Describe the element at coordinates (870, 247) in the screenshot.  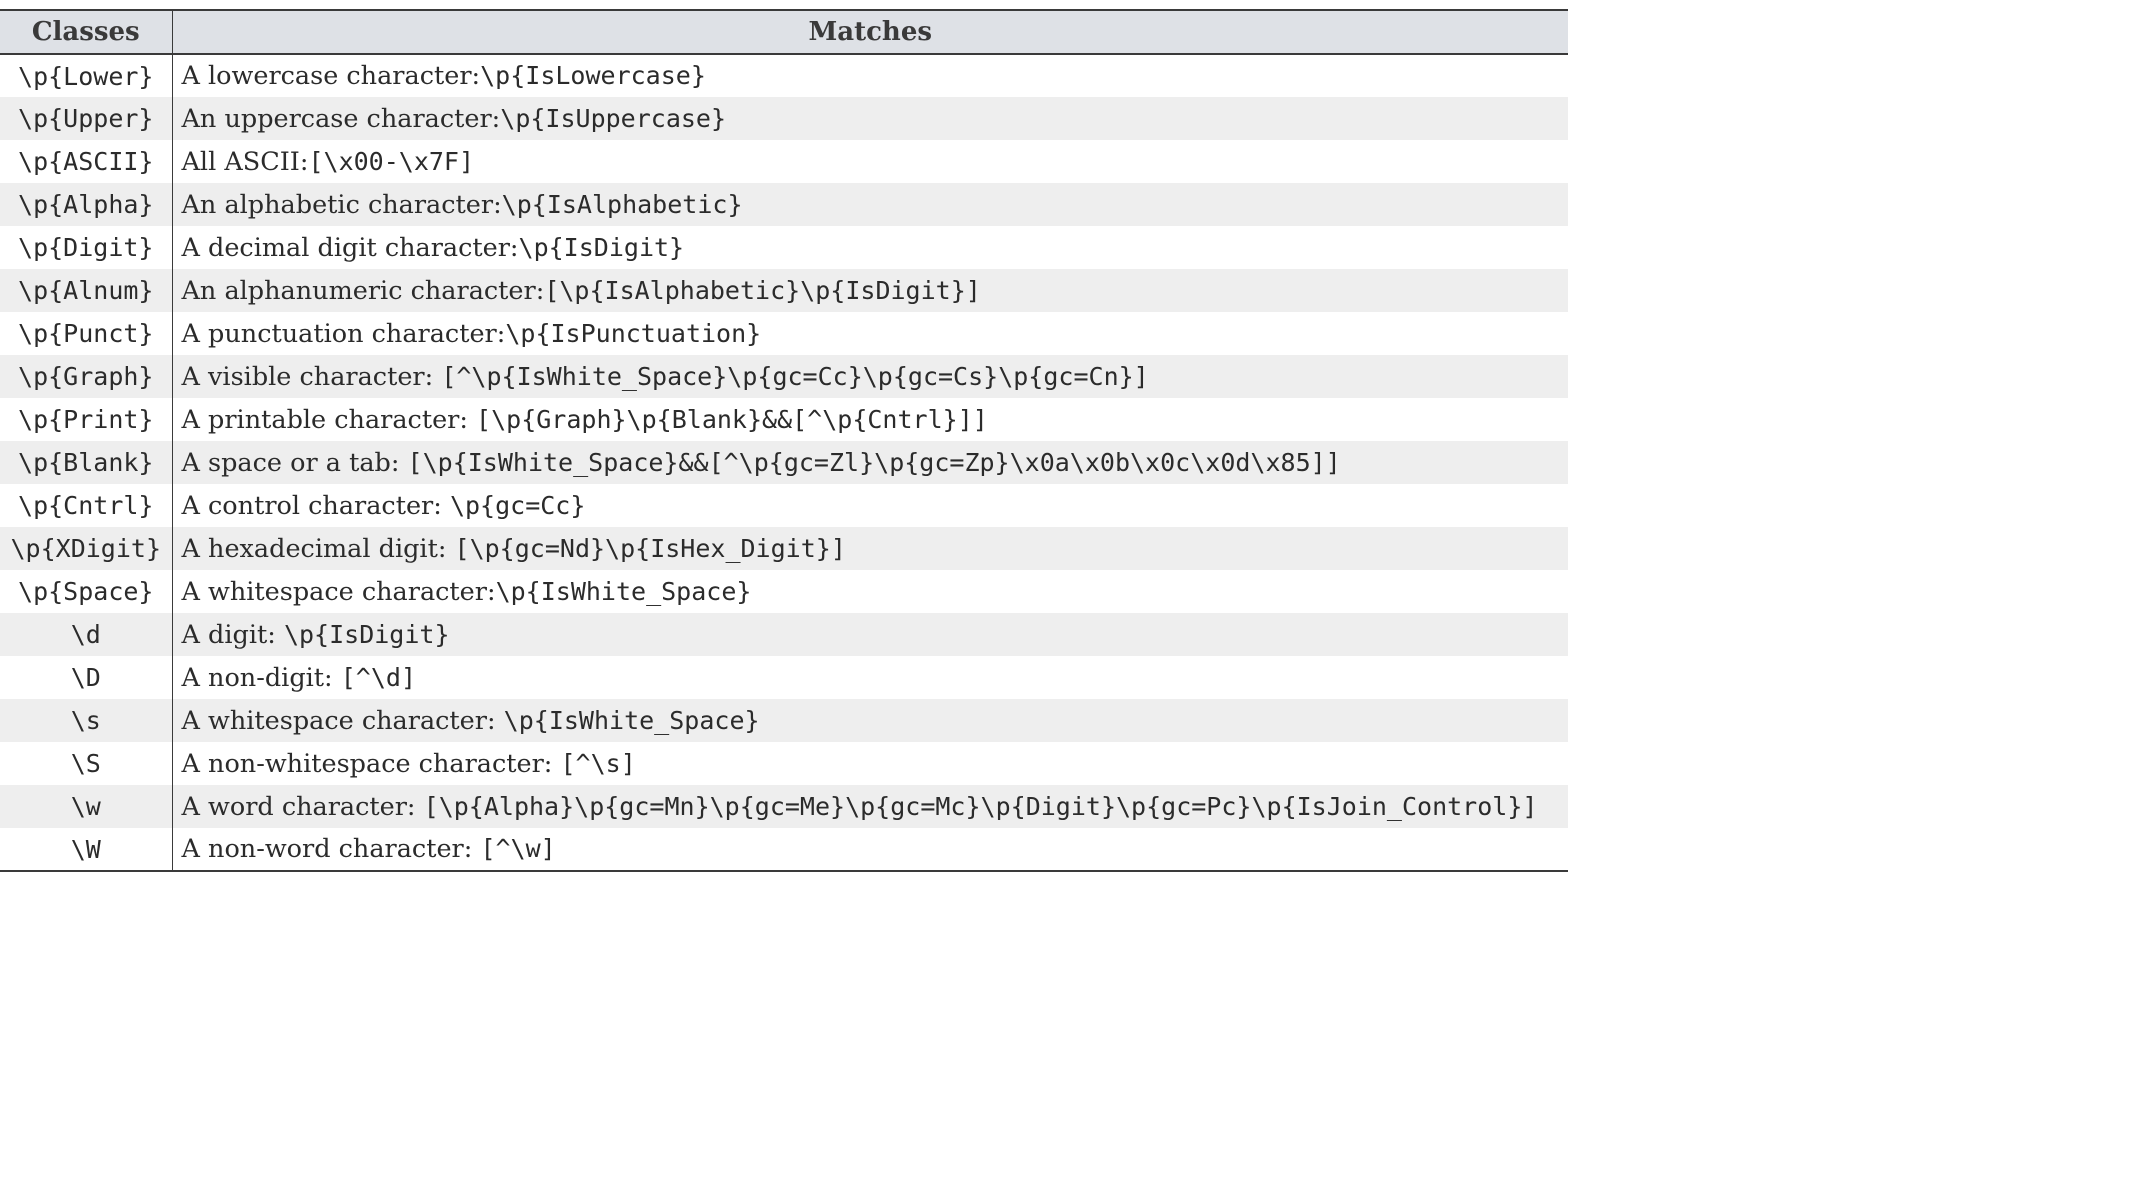
I see `match-cell: A decimal digit character:\p{IsDigit}` at that location.